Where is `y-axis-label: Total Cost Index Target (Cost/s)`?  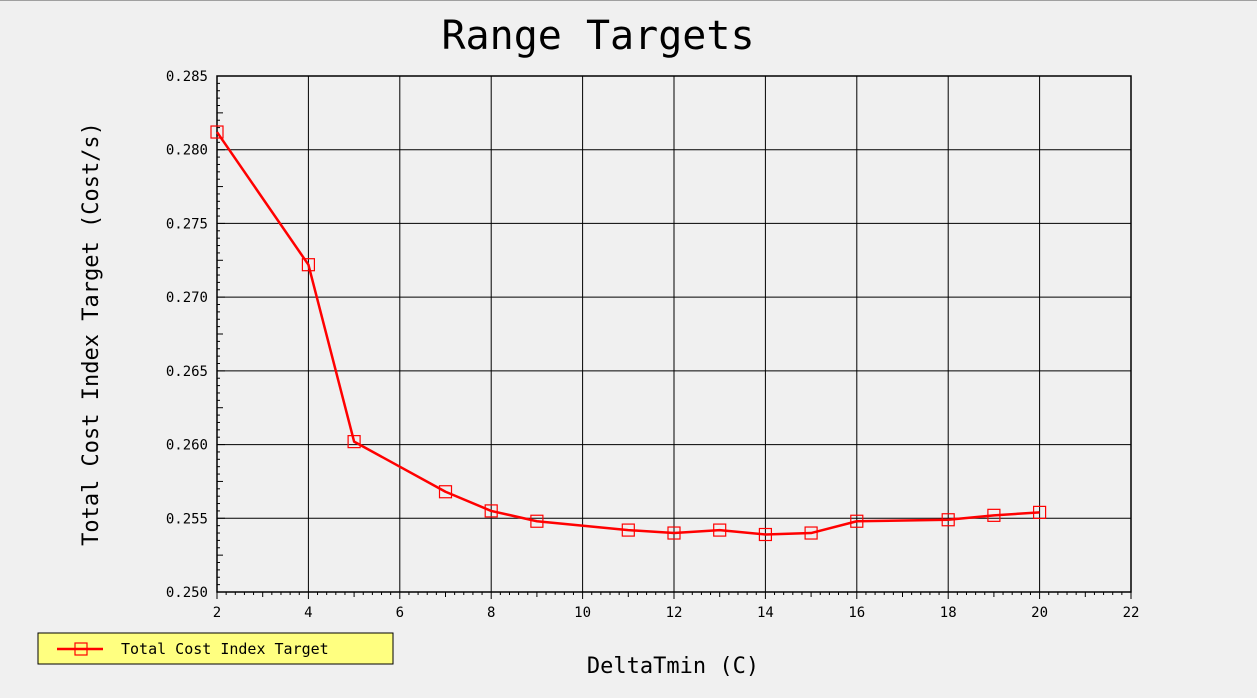
y-axis-label: Total Cost Index Target (Cost/s) is located at coordinates (91, 334).